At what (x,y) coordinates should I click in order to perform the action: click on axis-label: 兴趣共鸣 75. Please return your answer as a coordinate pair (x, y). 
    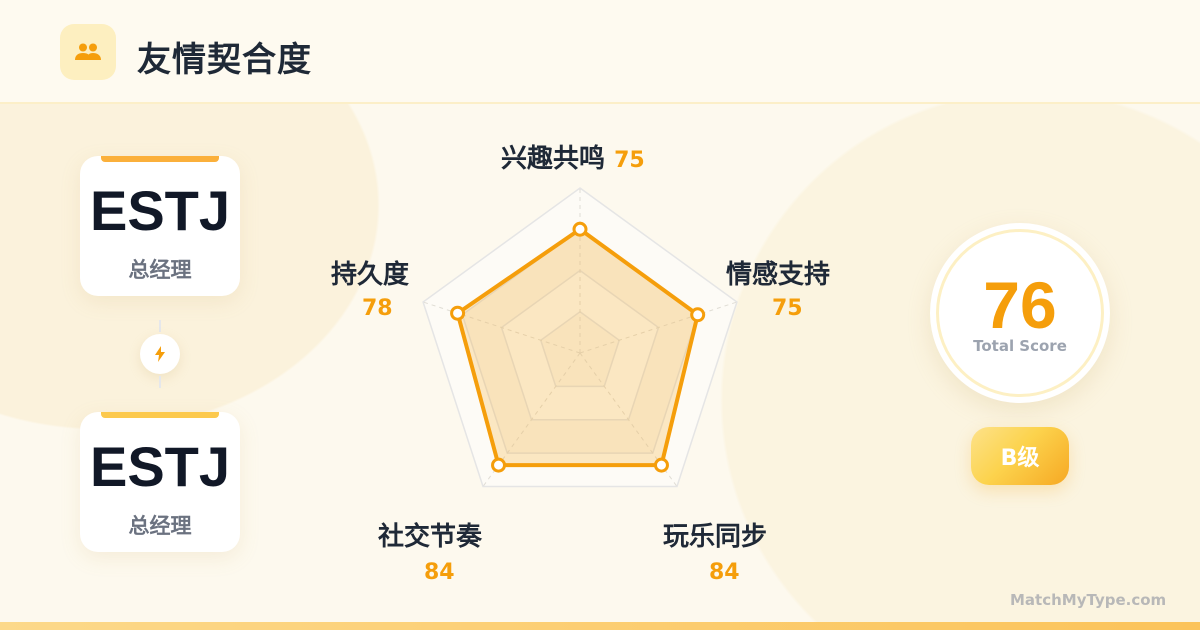
    Looking at the image, I should click on (573, 159).